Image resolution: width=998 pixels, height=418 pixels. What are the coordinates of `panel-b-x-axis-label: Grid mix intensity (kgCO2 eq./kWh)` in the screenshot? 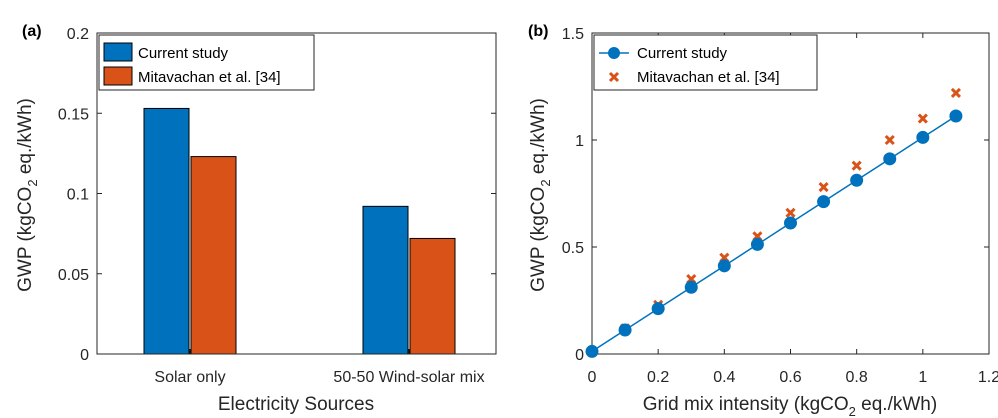 It's located at (790, 406).